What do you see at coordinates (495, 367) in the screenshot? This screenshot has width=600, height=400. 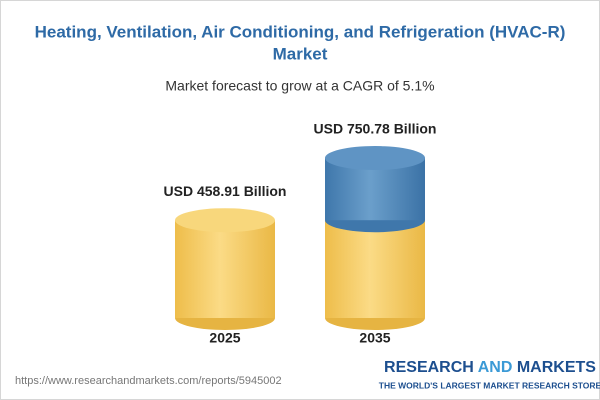 I see `brand-word: AND` at bounding box center [495, 367].